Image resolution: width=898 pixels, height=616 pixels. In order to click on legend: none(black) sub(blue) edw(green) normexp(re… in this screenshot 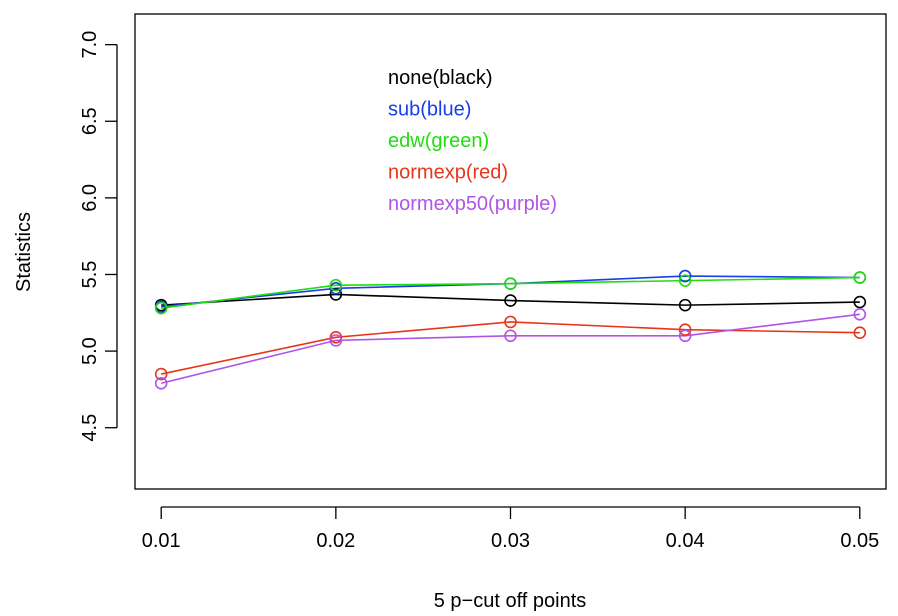, I will do `click(472, 141)`.